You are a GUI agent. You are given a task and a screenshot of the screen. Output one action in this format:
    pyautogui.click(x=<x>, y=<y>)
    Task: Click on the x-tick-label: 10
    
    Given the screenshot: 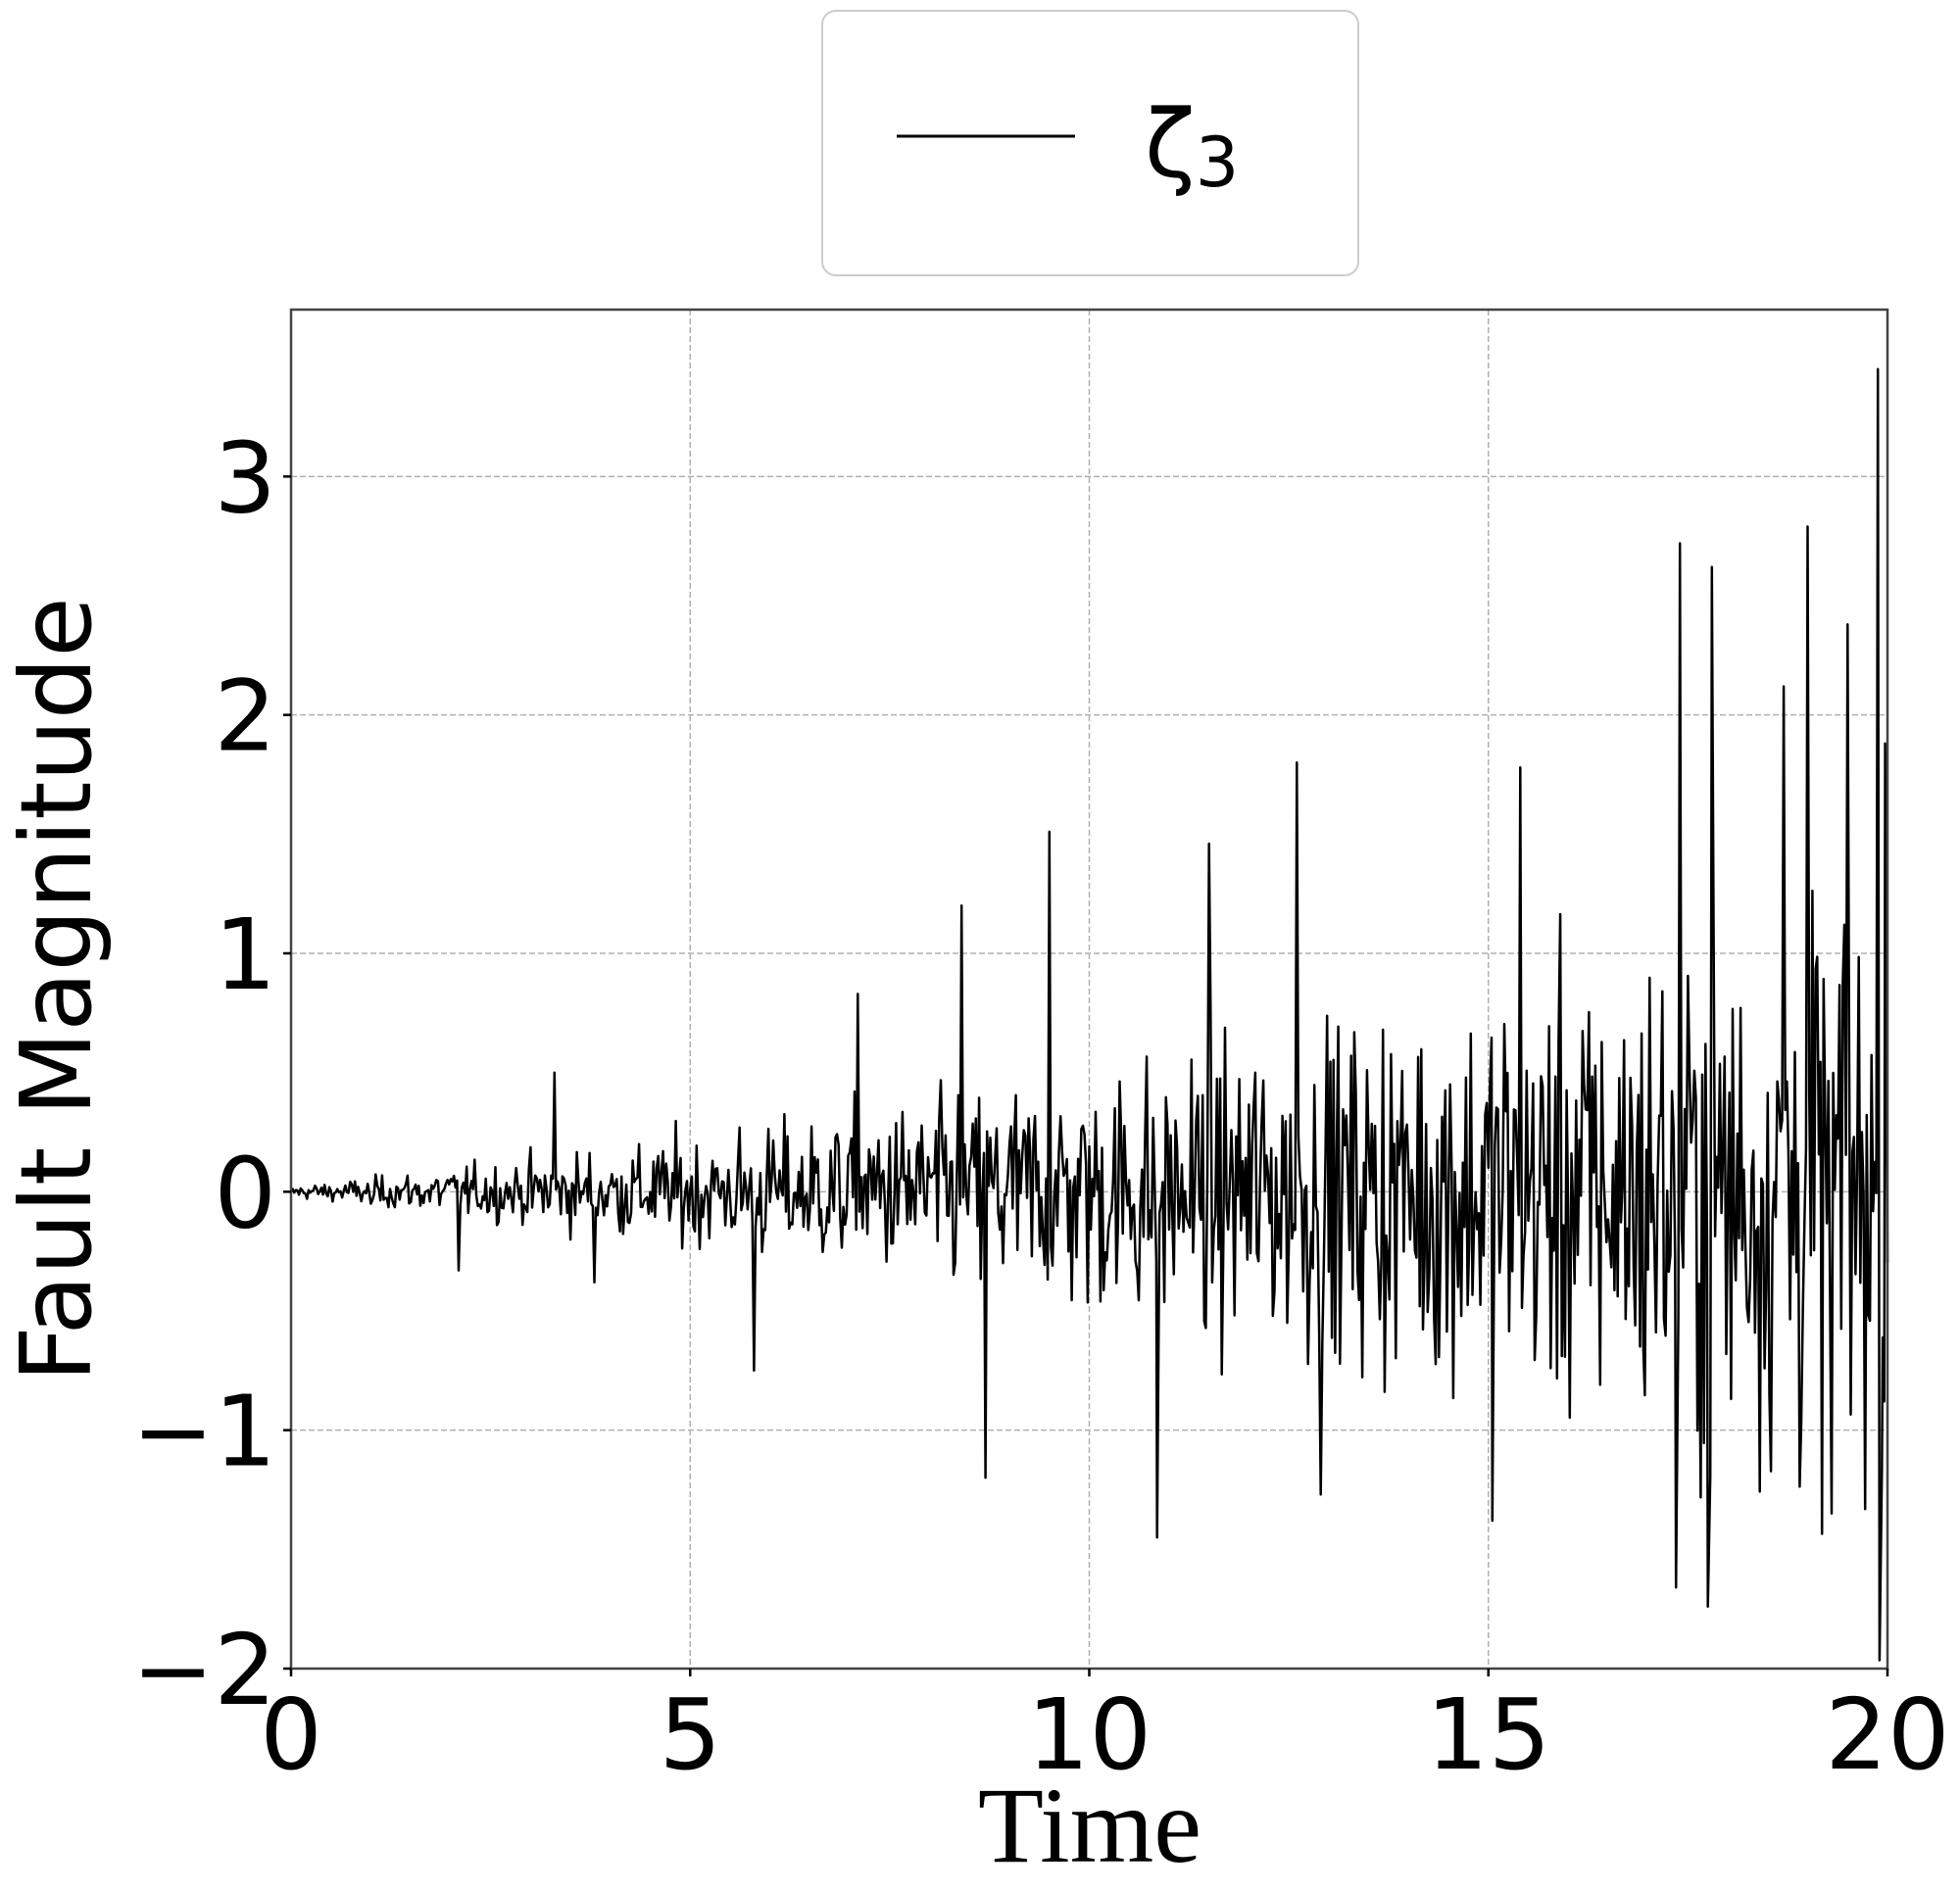 What is the action you would take?
    pyautogui.click(x=1089, y=1734)
    